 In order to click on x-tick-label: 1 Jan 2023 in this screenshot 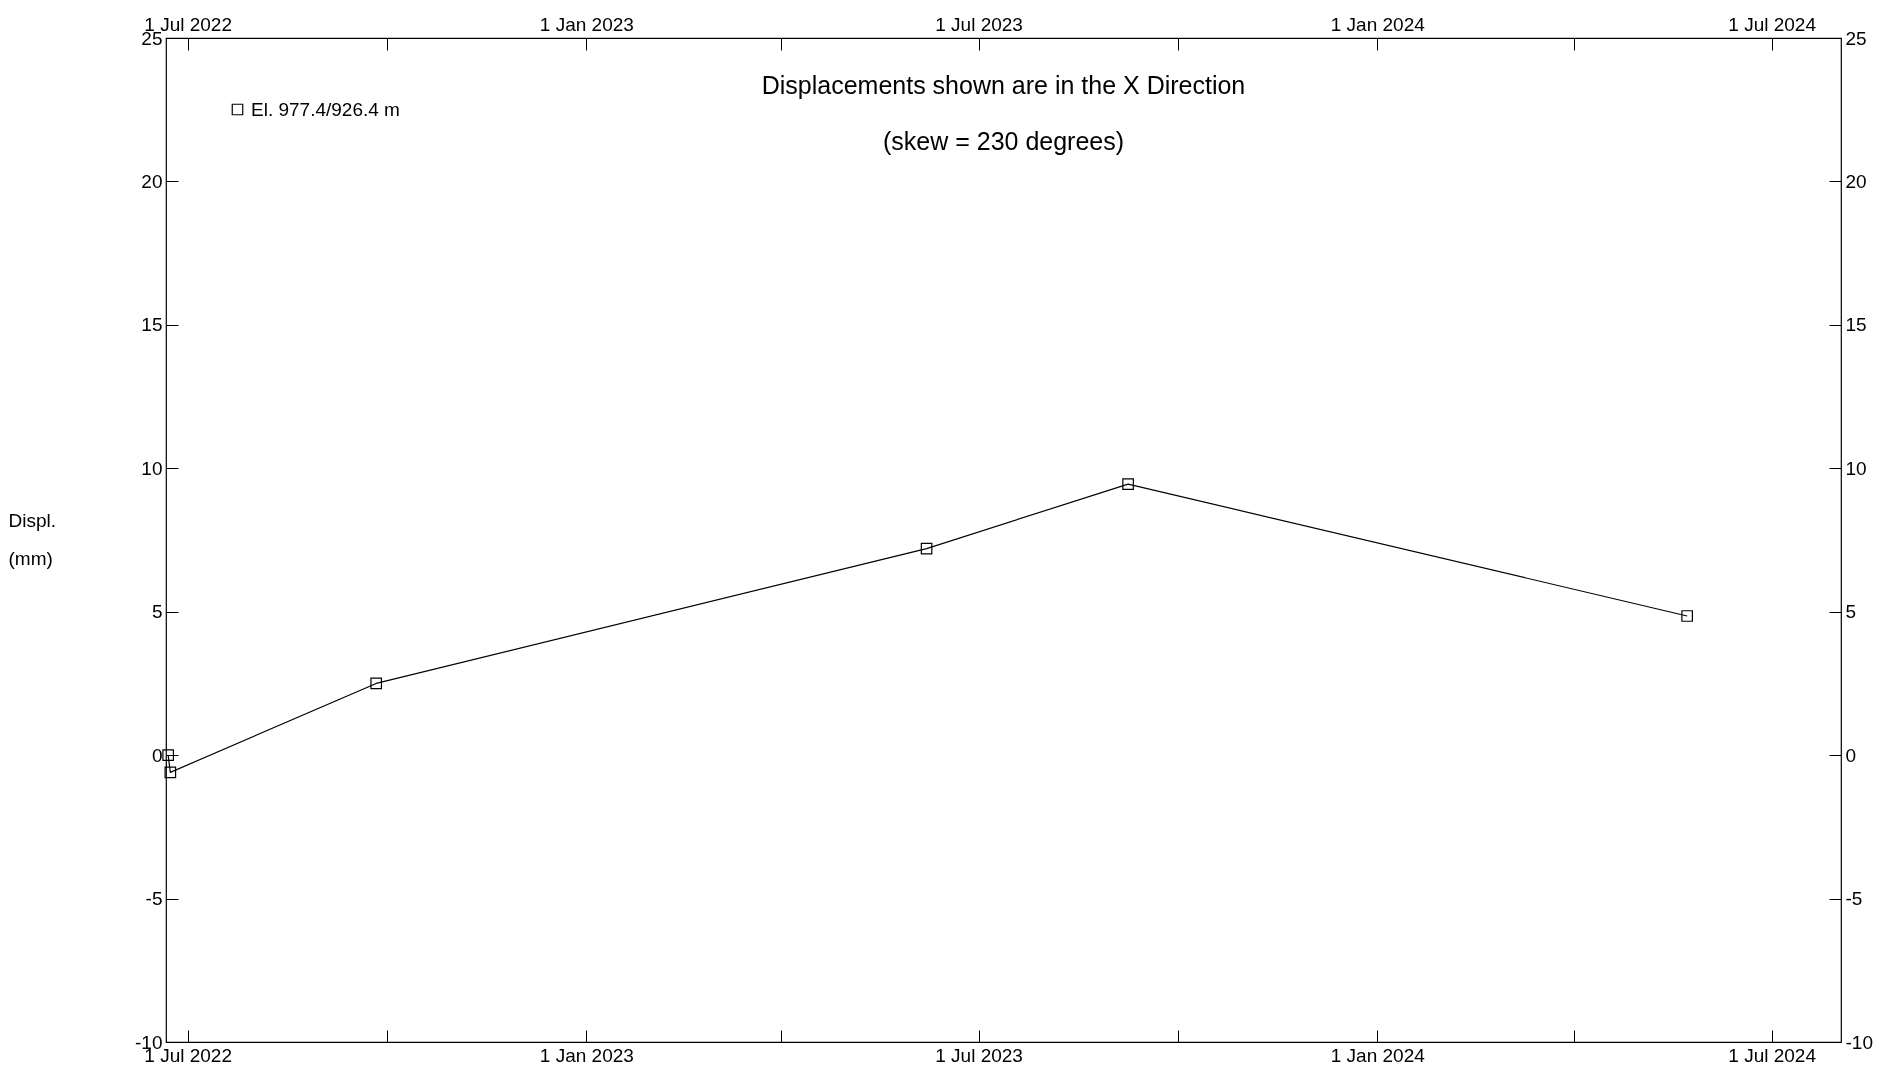, I will do `click(586, 1055)`.